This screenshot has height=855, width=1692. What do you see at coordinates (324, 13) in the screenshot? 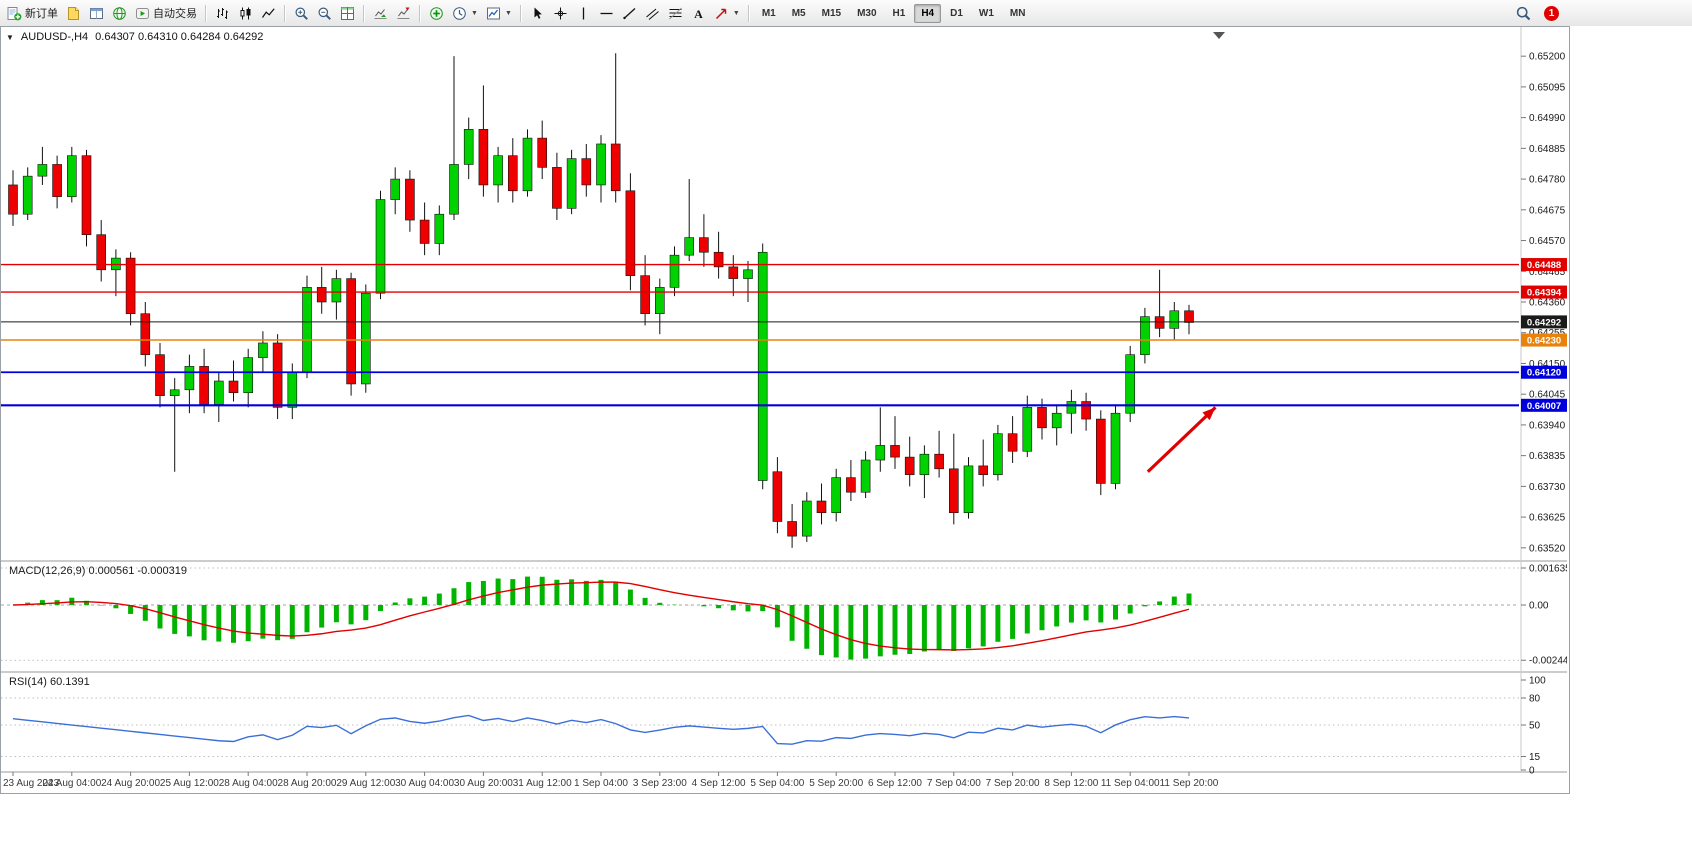
I see `zoom-out-button` at bounding box center [324, 13].